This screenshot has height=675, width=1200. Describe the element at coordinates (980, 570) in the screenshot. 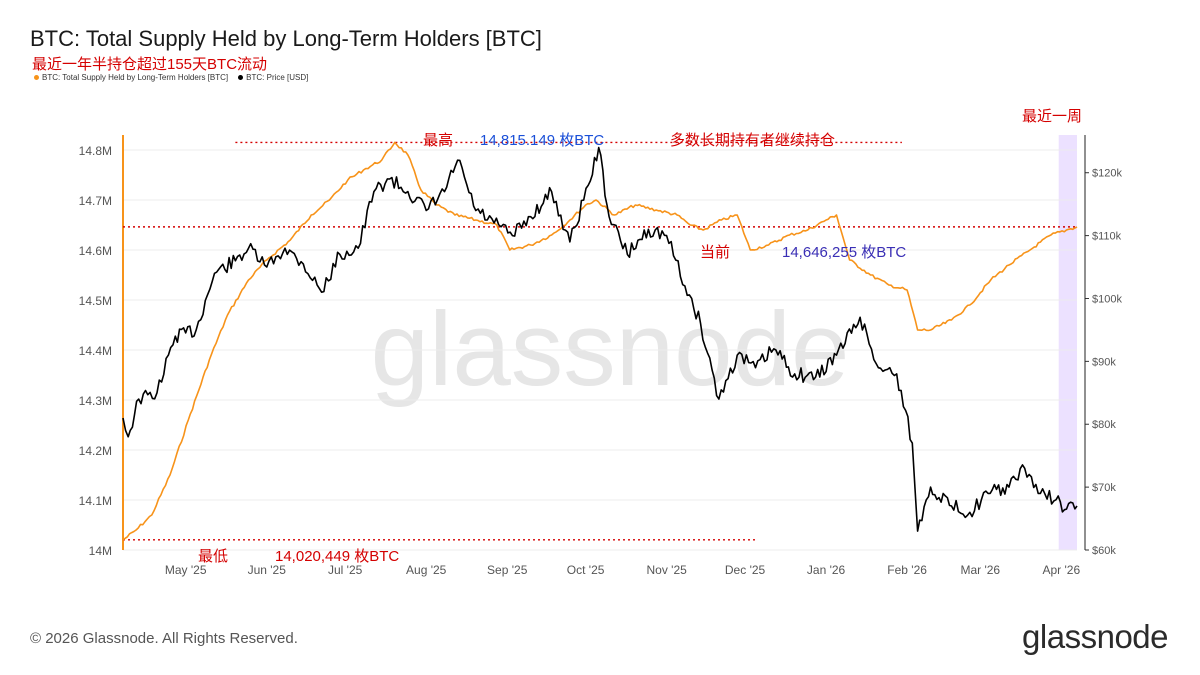

I see `x-tick-label: Mar '26` at that location.